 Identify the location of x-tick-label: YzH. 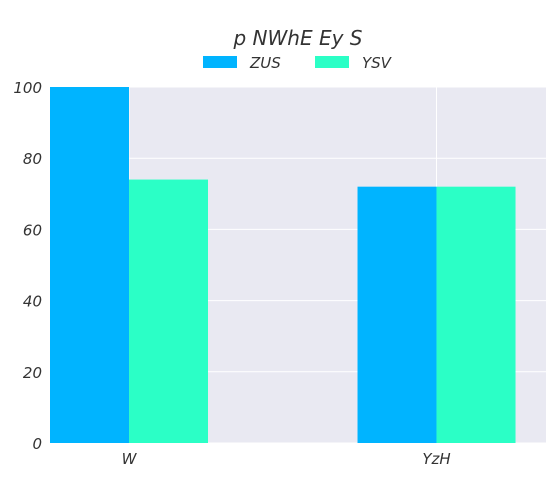
(436, 459).